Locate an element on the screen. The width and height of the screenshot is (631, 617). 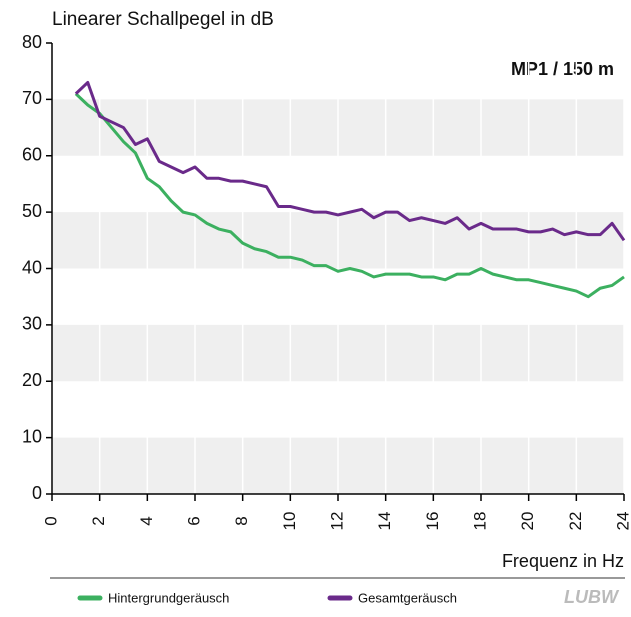
x-tick-label: 0 is located at coordinates (50, 520).